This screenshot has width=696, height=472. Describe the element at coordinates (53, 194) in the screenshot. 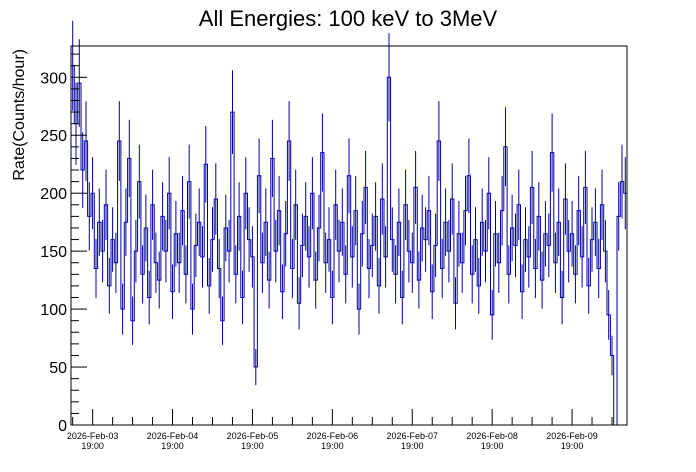

I see `y-tick-label: 200` at that location.